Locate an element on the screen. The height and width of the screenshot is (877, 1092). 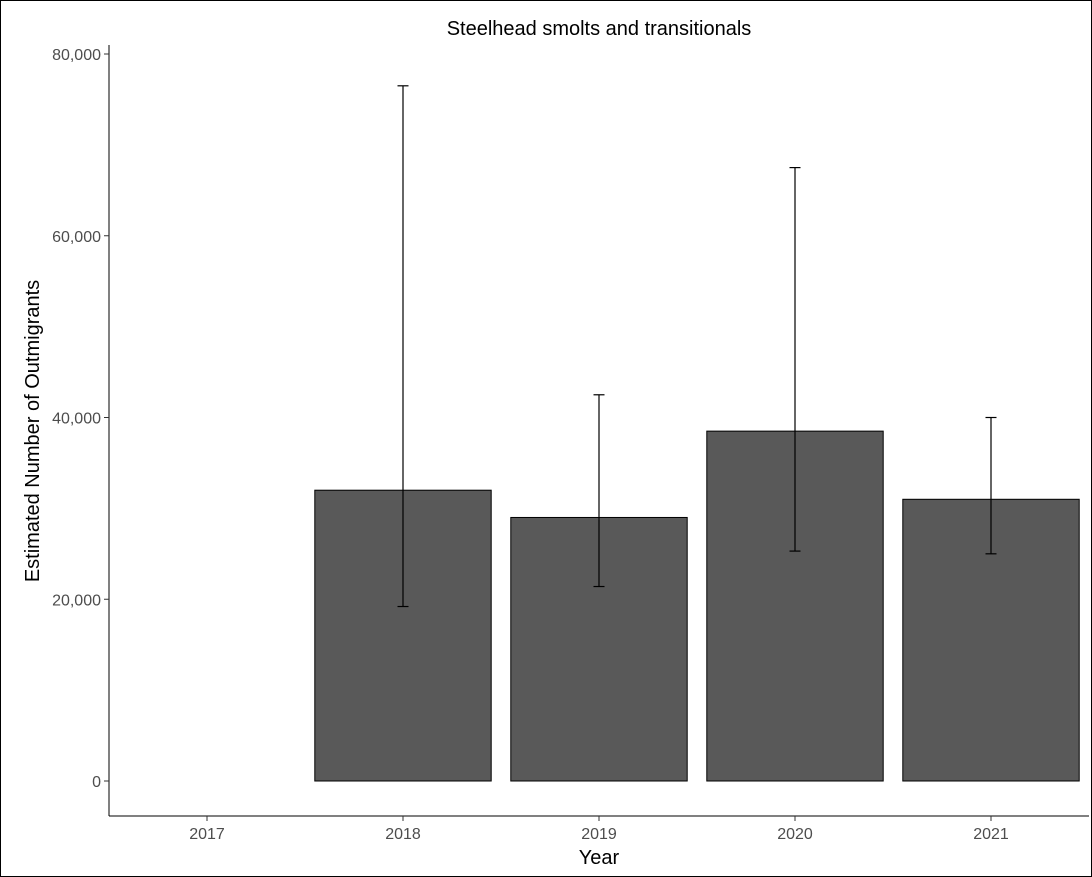
y-axis-ticks: 0 20,000 40,000 60,000 80,000 is located at coordinates (80, 419).